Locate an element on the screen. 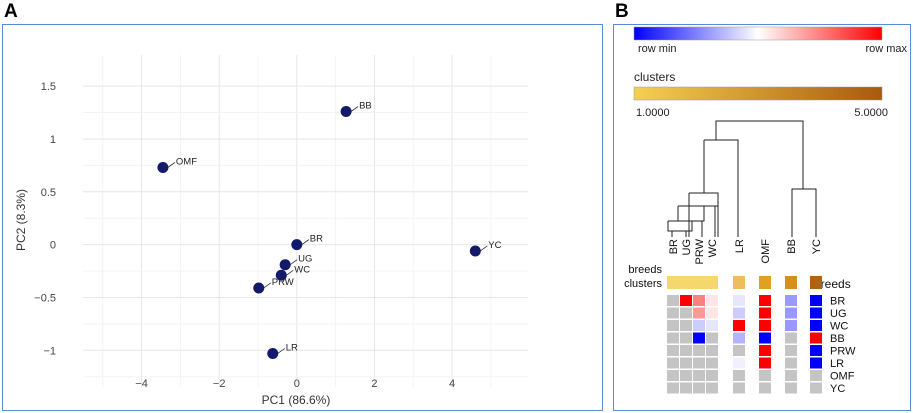 The height and width of the screenshot is (413, 913). point-label: UG is located at coordinates (305, 259).